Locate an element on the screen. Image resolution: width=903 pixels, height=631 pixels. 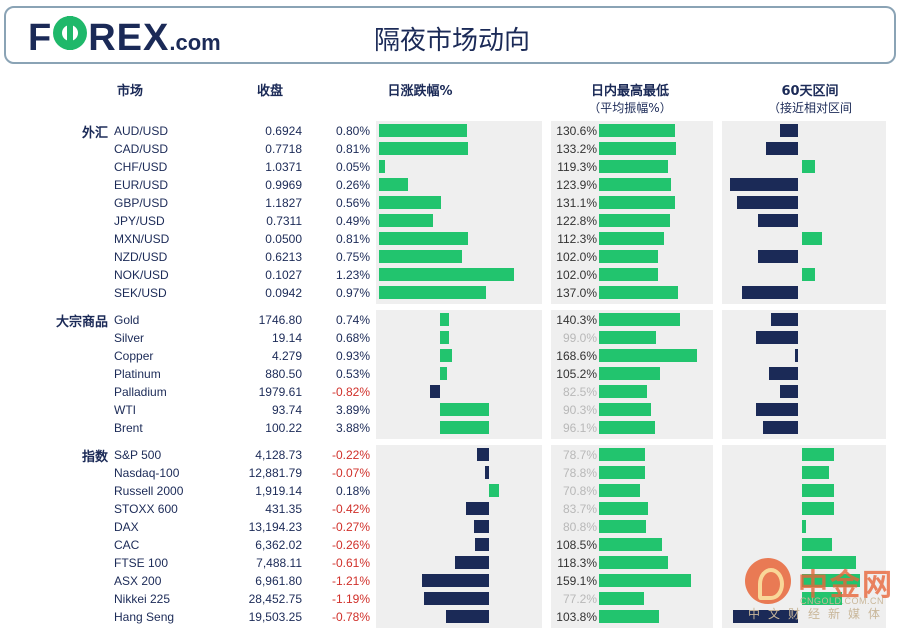
close-value: 880.50 is located at coordinates (283, 374).